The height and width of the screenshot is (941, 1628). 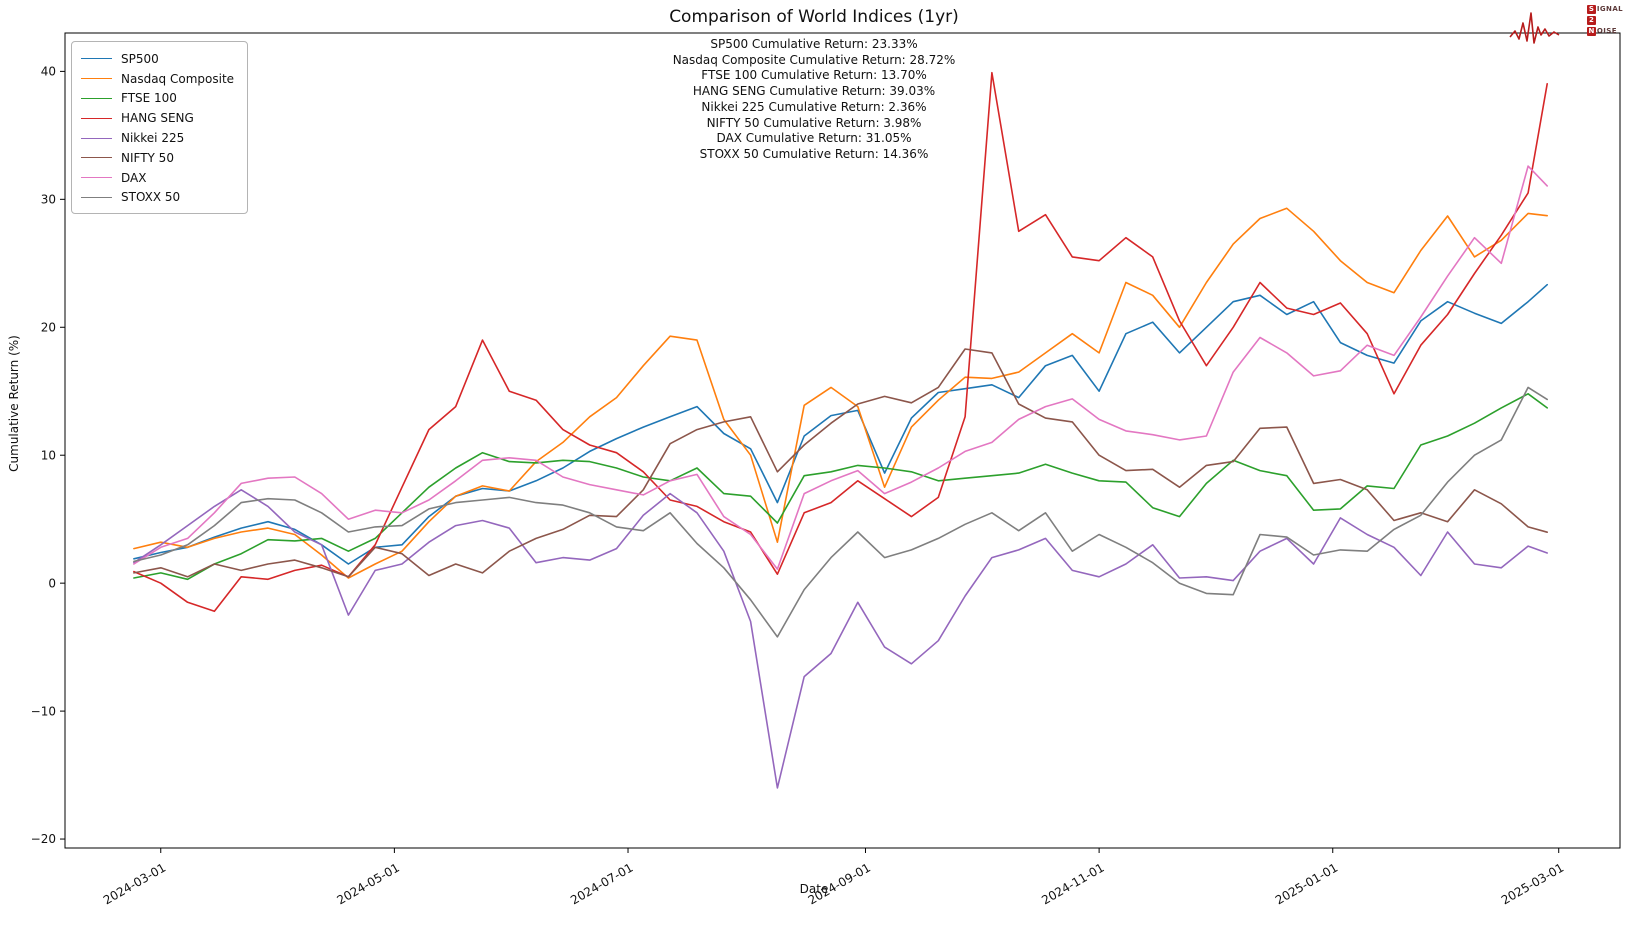 I want to click on y-tick-label: 30, so click(x=48, y=200).